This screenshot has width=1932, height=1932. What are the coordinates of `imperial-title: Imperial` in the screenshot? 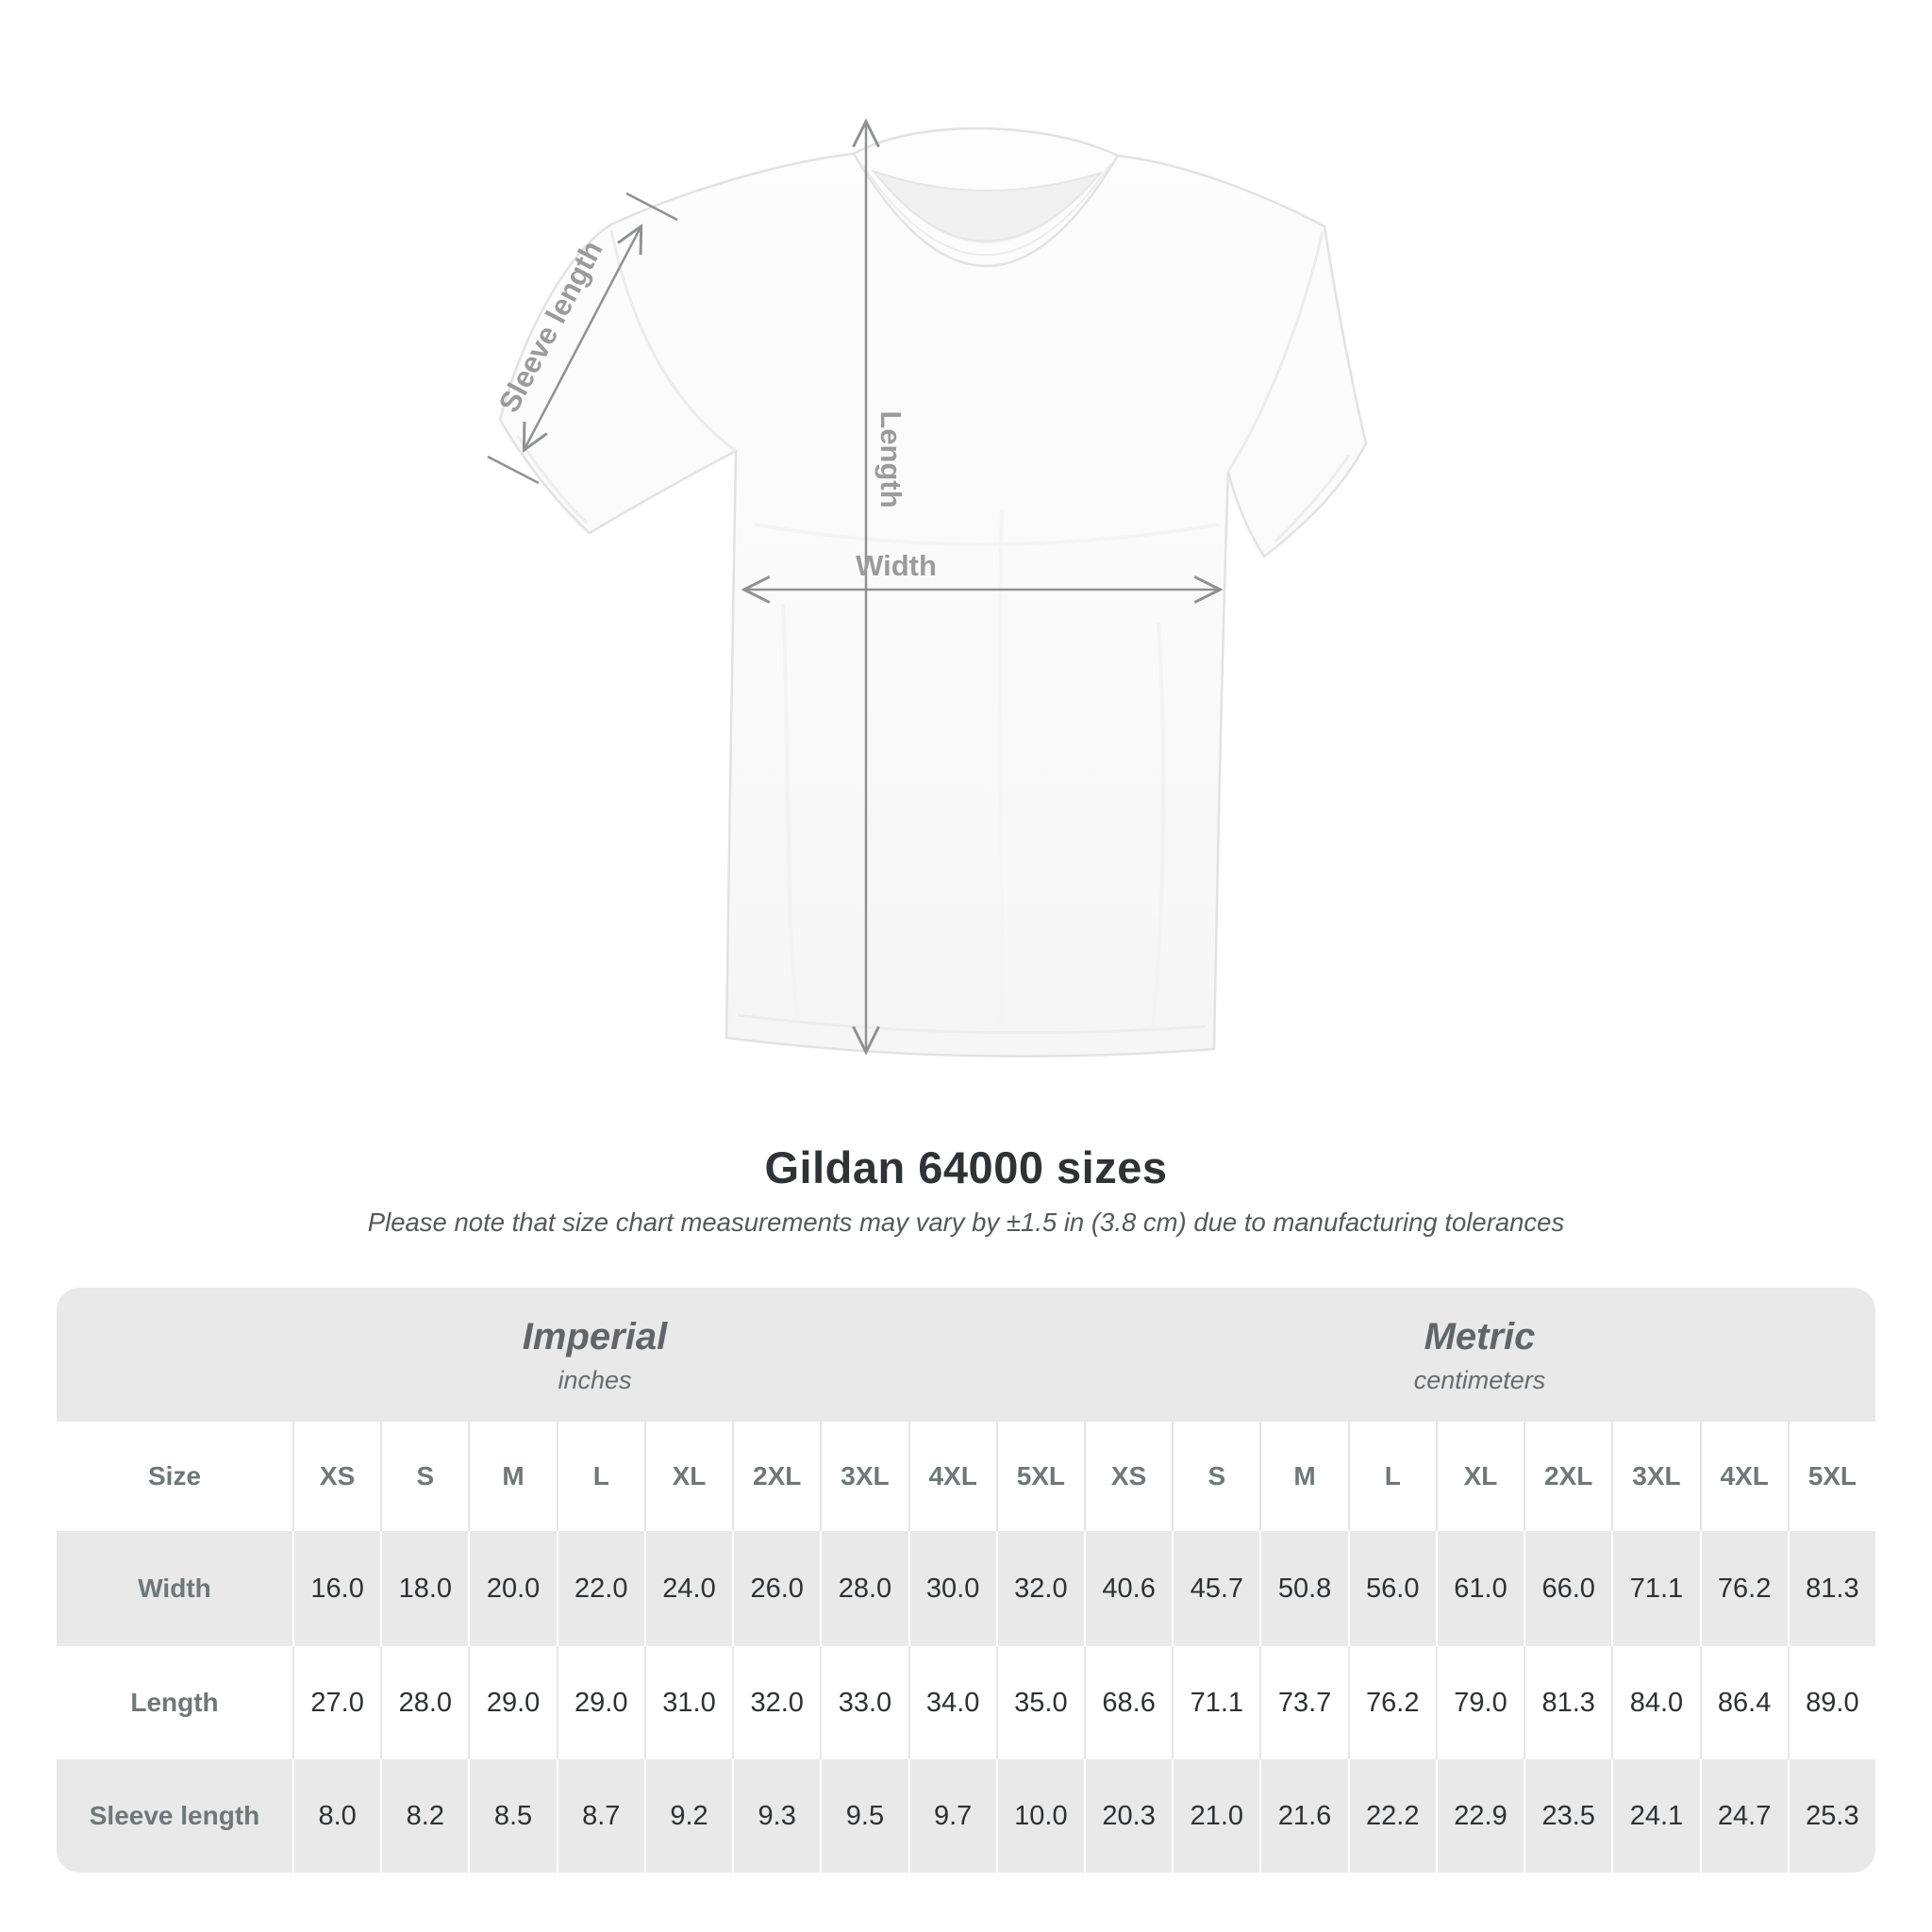 It's located at (595, 1336).